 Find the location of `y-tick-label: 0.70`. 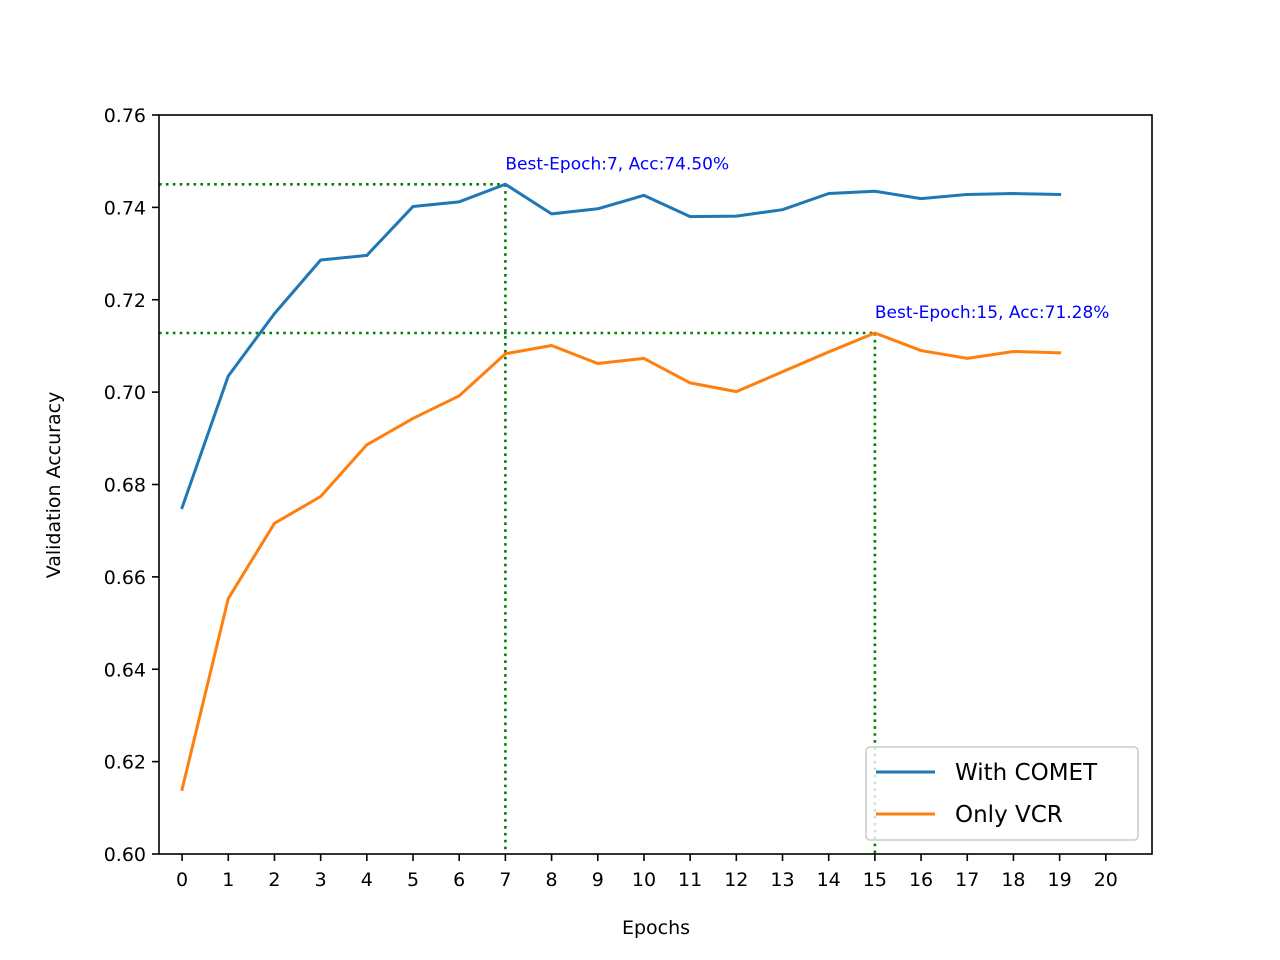

y-tick-label: 0.70 is located at coordinates (125, 393).